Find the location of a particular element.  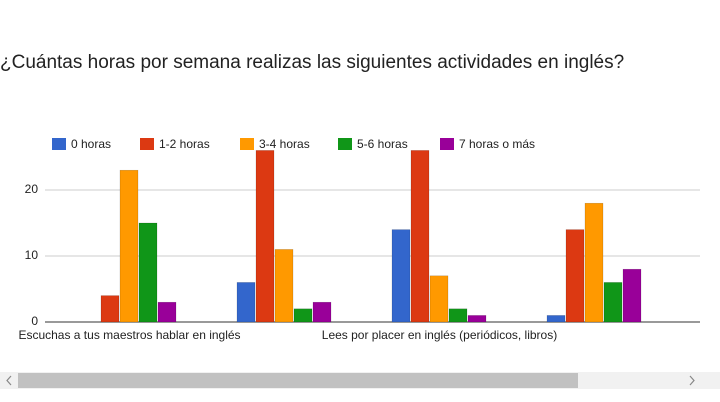

y-tick-label: 0 is located at coordinates (34, 321).